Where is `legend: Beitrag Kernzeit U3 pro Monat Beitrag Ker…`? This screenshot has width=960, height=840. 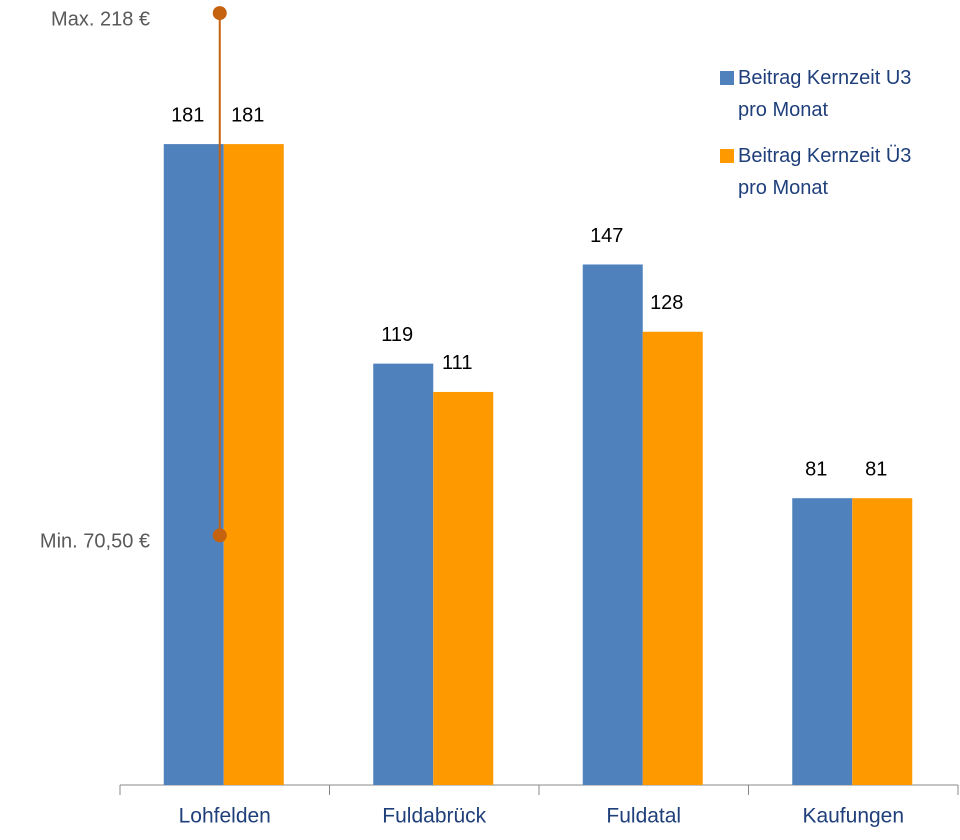
legend: Beitrag Kernzeit U3 pro Monat Beitrag Ker… is located at coordinates (840, 140).